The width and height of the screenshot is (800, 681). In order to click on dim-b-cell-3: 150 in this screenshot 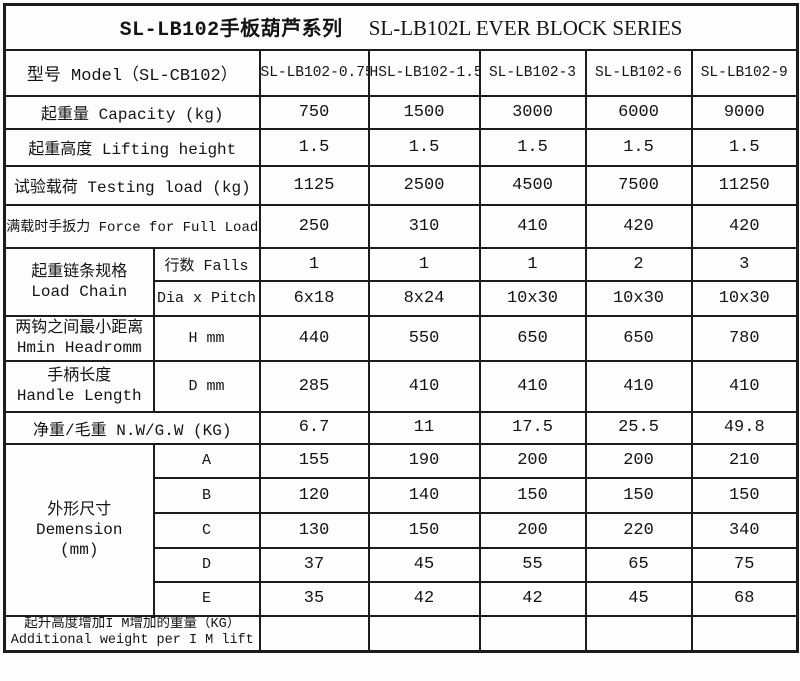, I will do `click(638, 495)`.